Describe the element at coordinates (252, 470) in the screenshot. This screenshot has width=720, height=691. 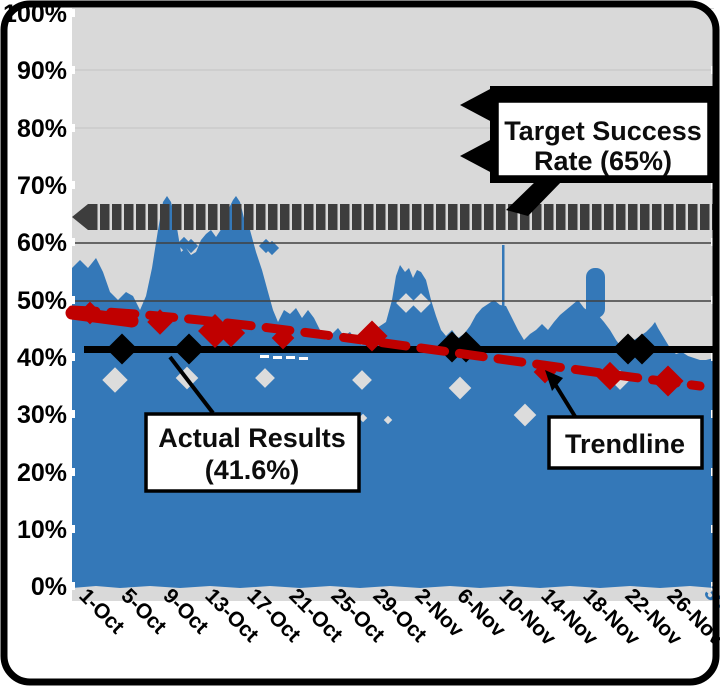
I see `actual-callout-line2: (41.6%)` at that location.